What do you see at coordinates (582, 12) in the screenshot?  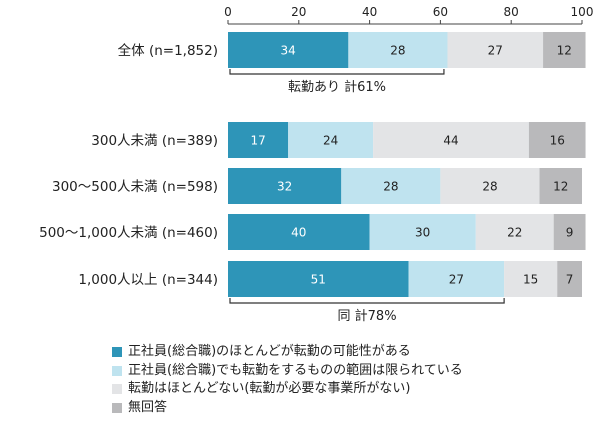 I see `x-axis-tick-label: 100` at bounding box center [582, 12].